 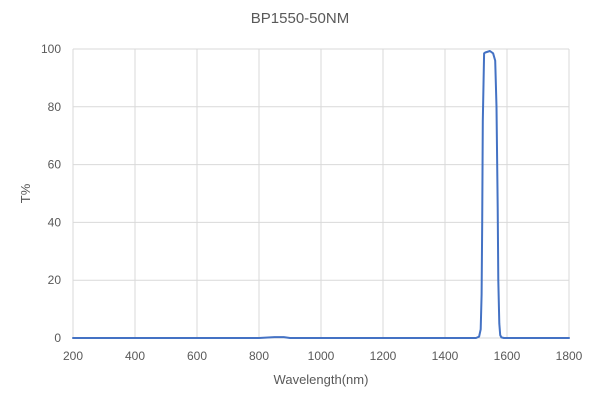 What do you see at coordinates (55, 222) in the screenshot?
I see `y-tick-label: 40` at bounding box center [55, 222].